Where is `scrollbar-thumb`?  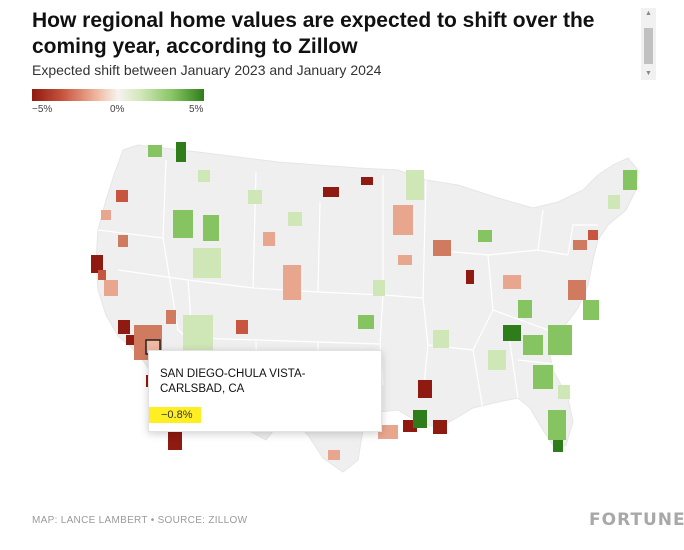 scrollbar-thumb is located at coordinates (648, 46).